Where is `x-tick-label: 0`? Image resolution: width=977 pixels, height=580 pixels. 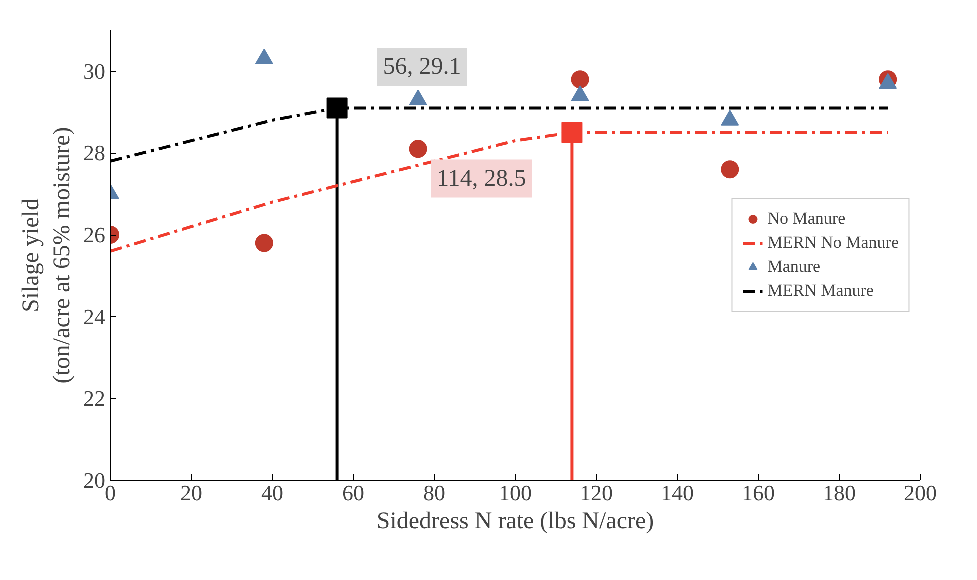
x-tick-label: 0 is located at coordinates (110, 493).